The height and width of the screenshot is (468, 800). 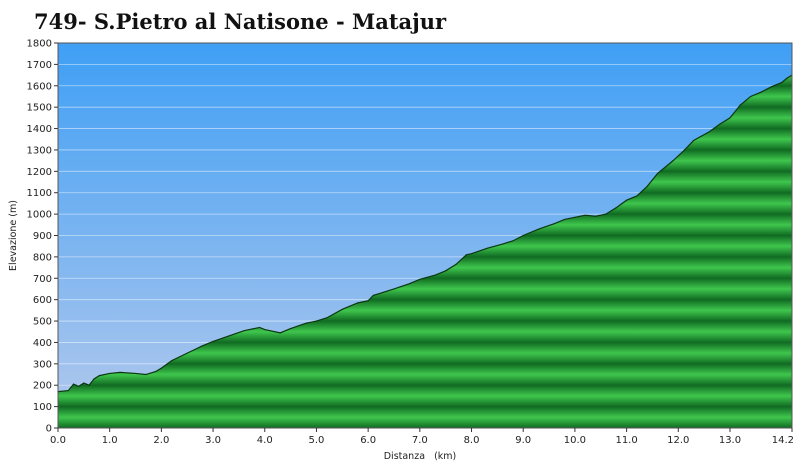 I want to click on x-tick-label: 13.0, so click(x=730, y=440).